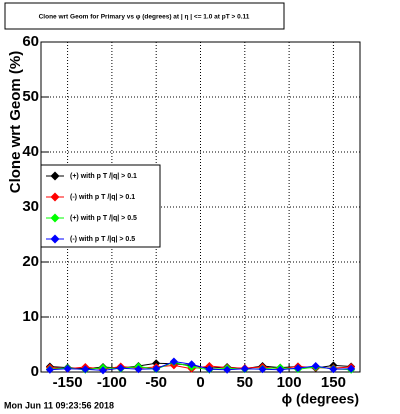 The image size is (400, 414). What do you see at coordinates (35, 371) in the screenshot?
I see `y-tick-label: 0` at bounding box center [35, 371].